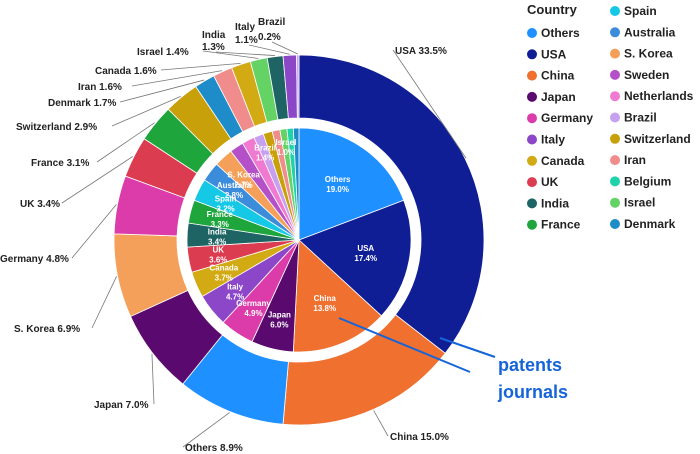 The height and width of the screenshot is (454, 700). What do you see at coordinates (153, 379) in the screenshot?
I see `patents-leader-japan` at bounding box center [153, 379].